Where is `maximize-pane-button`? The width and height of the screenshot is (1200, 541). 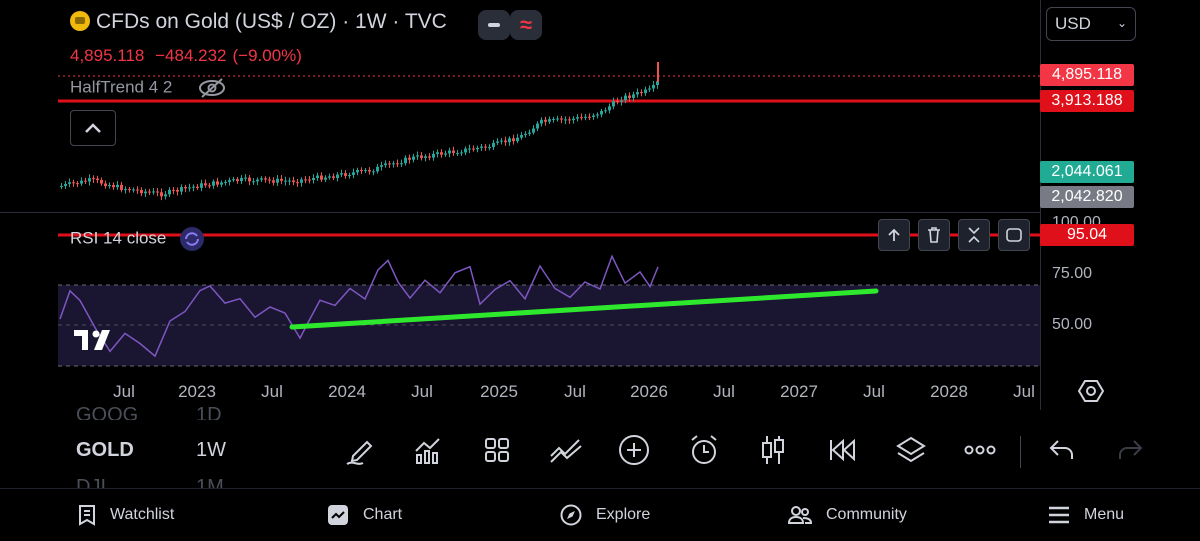
maximize-pane-button is located at coordinates (1014, 235).